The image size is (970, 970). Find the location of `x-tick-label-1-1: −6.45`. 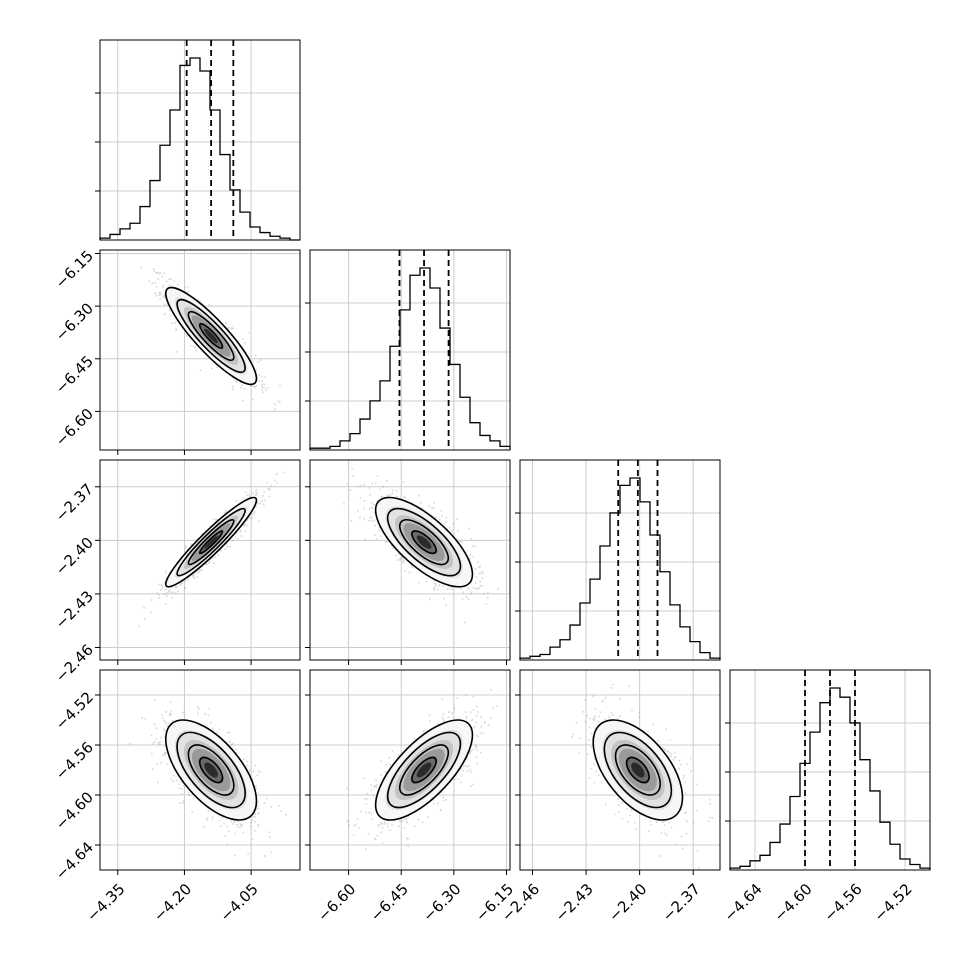

x-tick-label-1-1: −6.45 is located at coordinates (389, 902).